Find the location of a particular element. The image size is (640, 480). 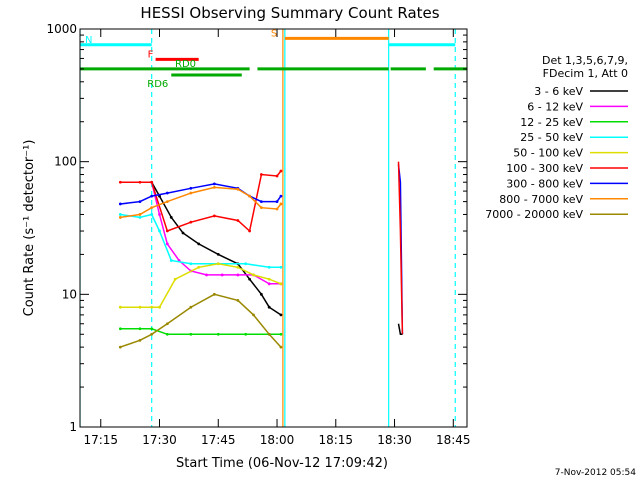

chart-title: HESSI Observing Summary Count Rates is located at coordinates (289, 13).